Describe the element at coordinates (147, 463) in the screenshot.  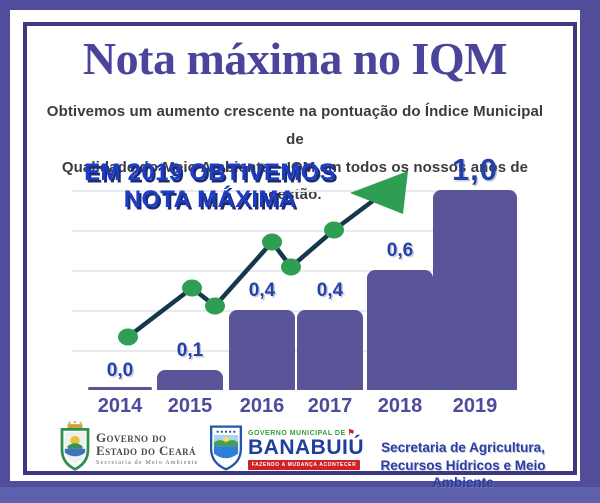
I see `ceara-secretaria-label: Secretaria de Meio Ambiente` at that location.